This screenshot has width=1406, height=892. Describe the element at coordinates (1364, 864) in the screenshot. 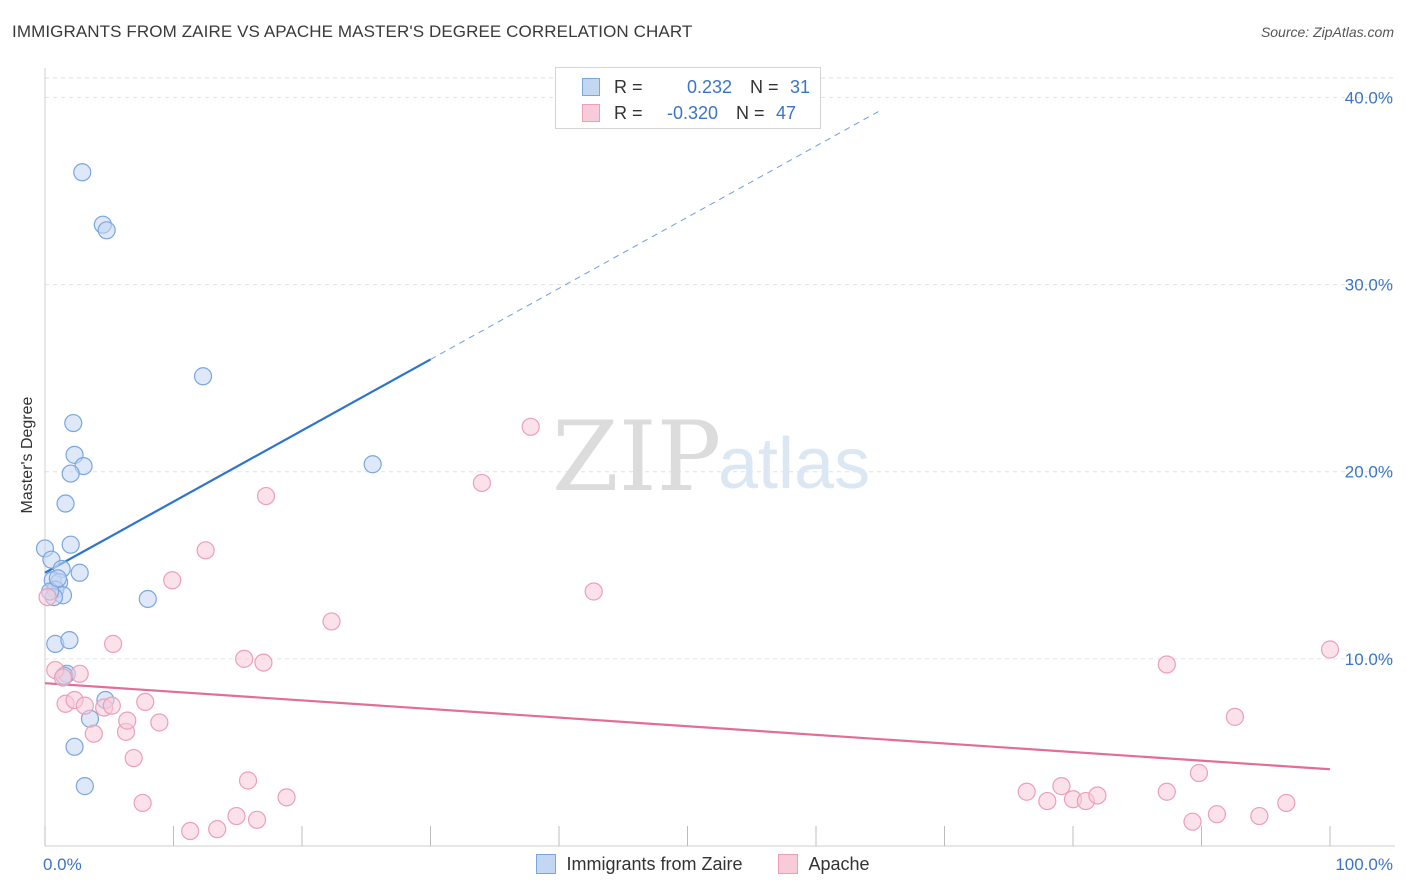

I see `x-tick-label: 100.0%` at that location.